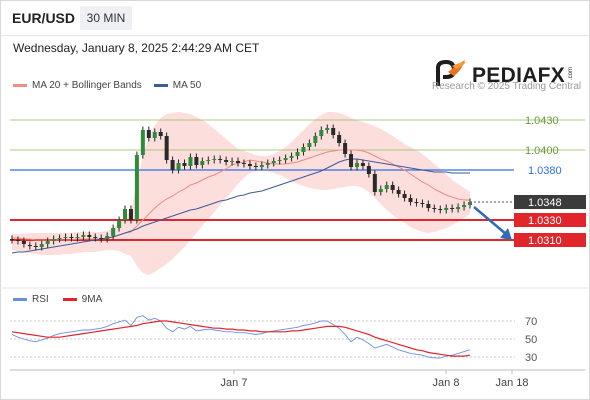 The height and width of the screenshot is (400, 590). What do you see at coordinates (40, 299) in the screenshot?
I see `legend-rsi-label: RSI` at bounding box center [40, 299].